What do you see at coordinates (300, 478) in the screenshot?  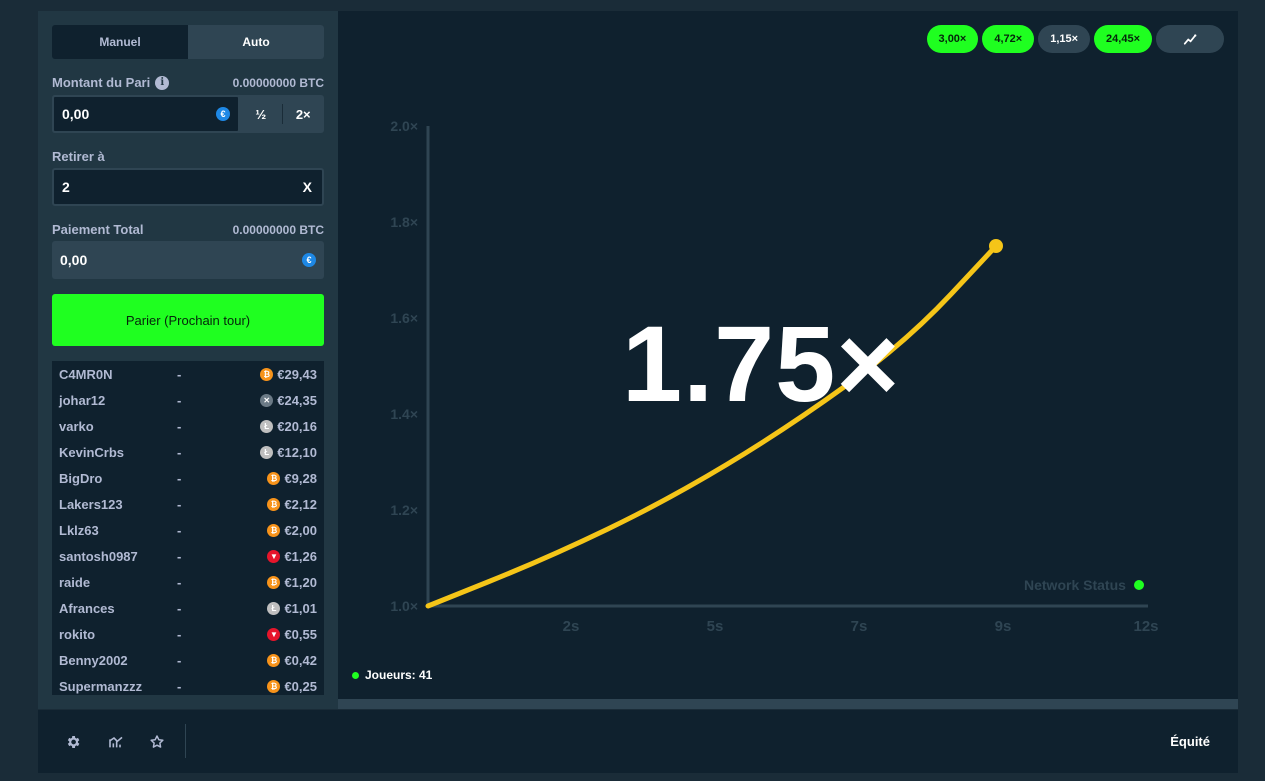 I see `player-bet-amount: €9,28` at bounding box center [300, 478].